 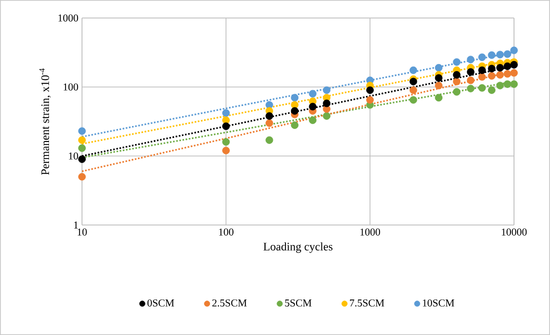 I want to click on x-axis-title: Loading cycles, so click(x=297, y=247).